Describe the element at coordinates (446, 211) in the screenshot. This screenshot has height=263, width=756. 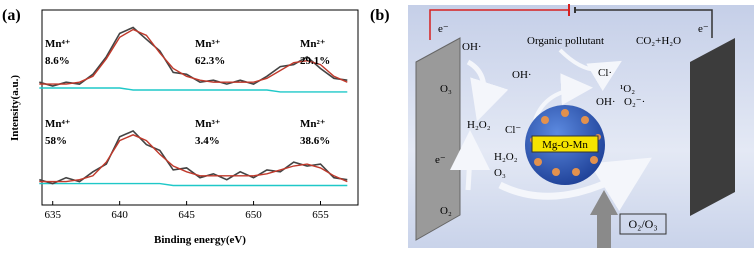
I see `label: O₂` at that location.